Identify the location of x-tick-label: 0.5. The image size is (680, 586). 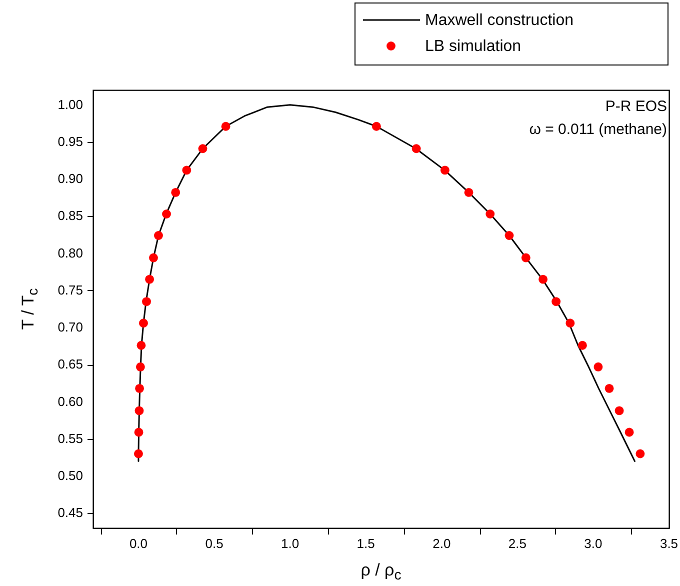
(214, 543).